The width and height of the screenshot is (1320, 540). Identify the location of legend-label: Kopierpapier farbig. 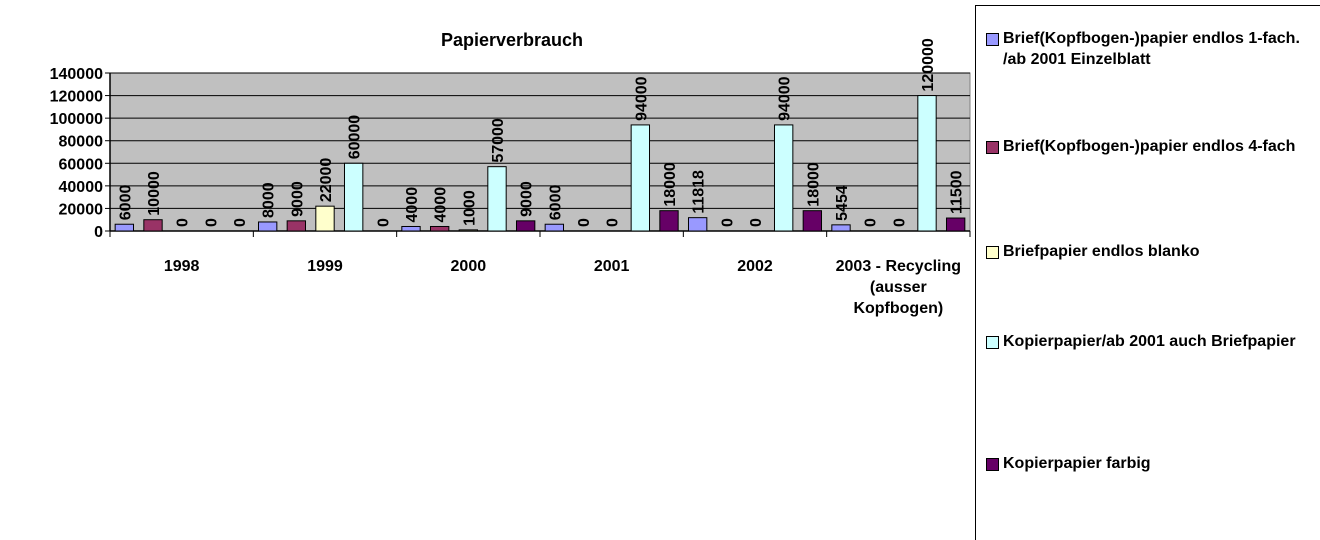
(1077, 463).